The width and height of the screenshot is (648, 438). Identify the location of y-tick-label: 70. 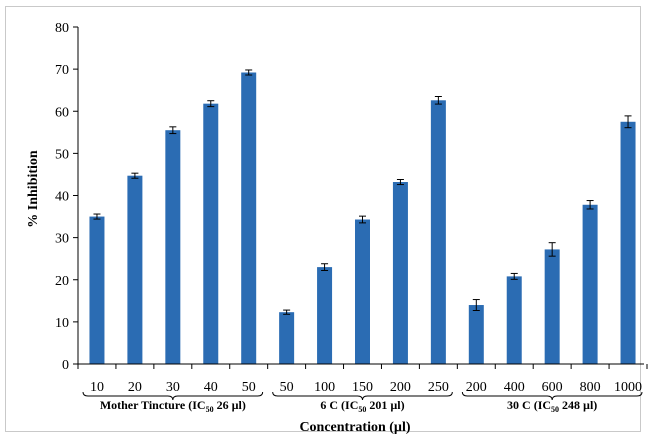
(62, 70).